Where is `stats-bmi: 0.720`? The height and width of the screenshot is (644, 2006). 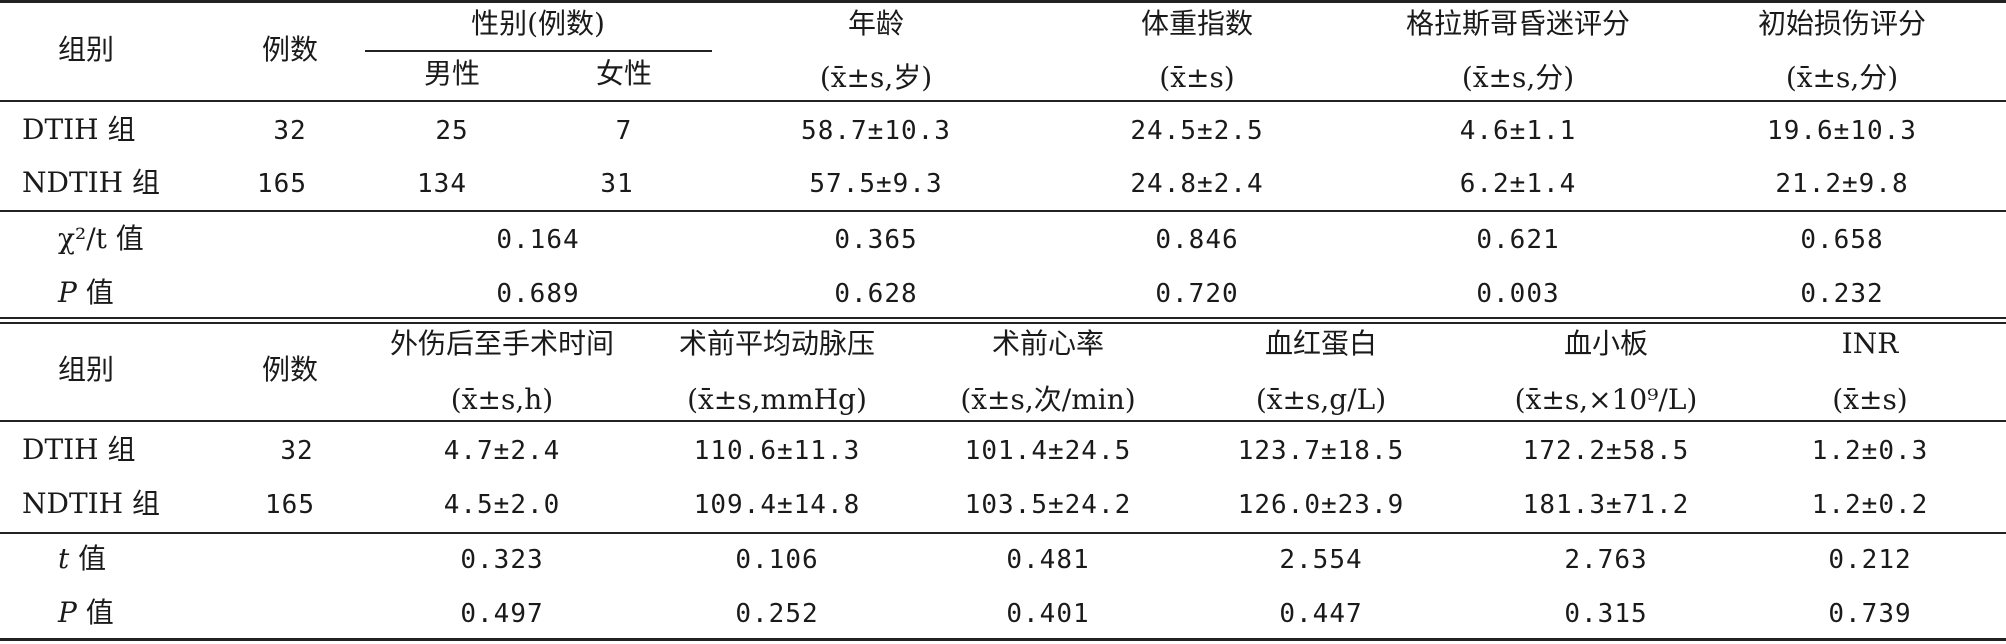
stats-bmi: 0.720 is located at coordinates (1197, 294).